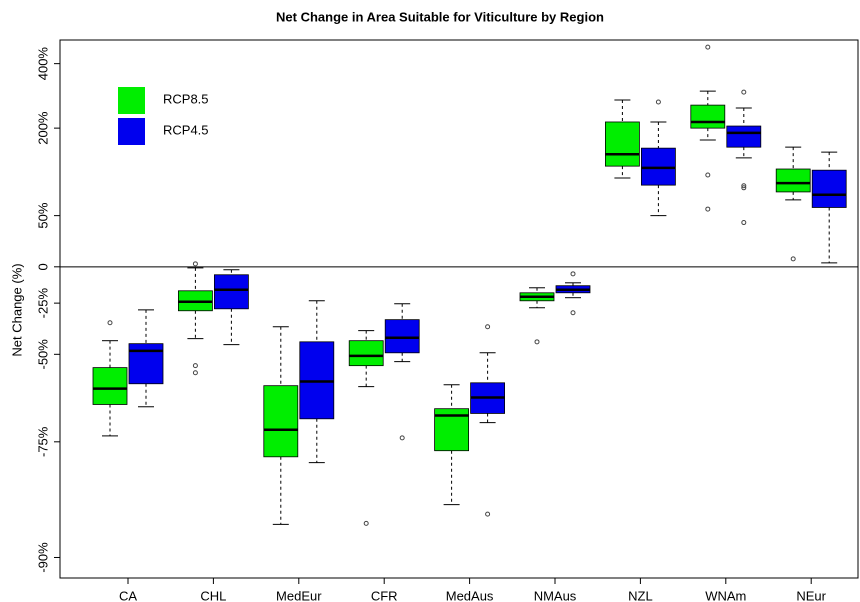  Describe the element at coordinates (42, 354) in the screenshot. I see `y-tick-label: -50%` at that location.